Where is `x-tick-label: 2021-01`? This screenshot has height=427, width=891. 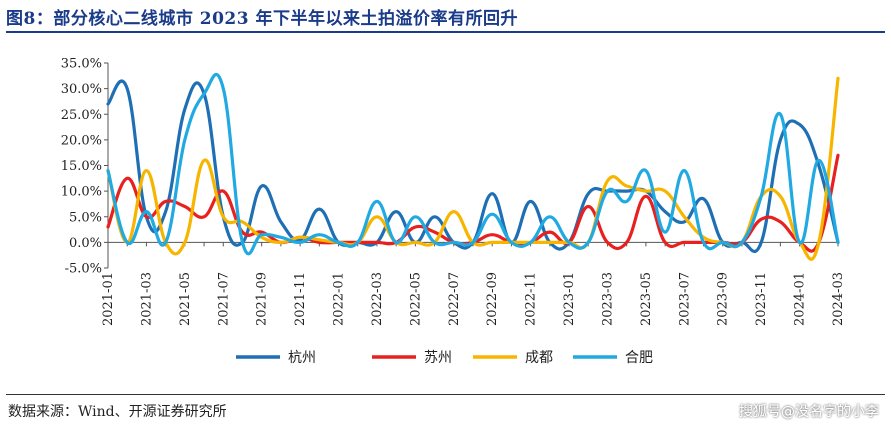 x-tick-label: 2021-01 is located at coordinates (108, 299).